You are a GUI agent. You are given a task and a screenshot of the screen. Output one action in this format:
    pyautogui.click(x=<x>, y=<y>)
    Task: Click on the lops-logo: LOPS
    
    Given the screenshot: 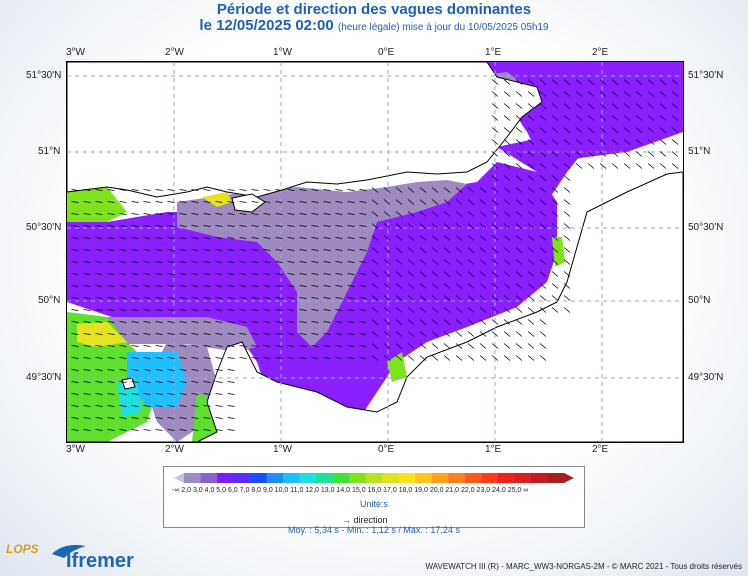 What is the action you would take?
    pyautogui.click(x=22, y=549)
    